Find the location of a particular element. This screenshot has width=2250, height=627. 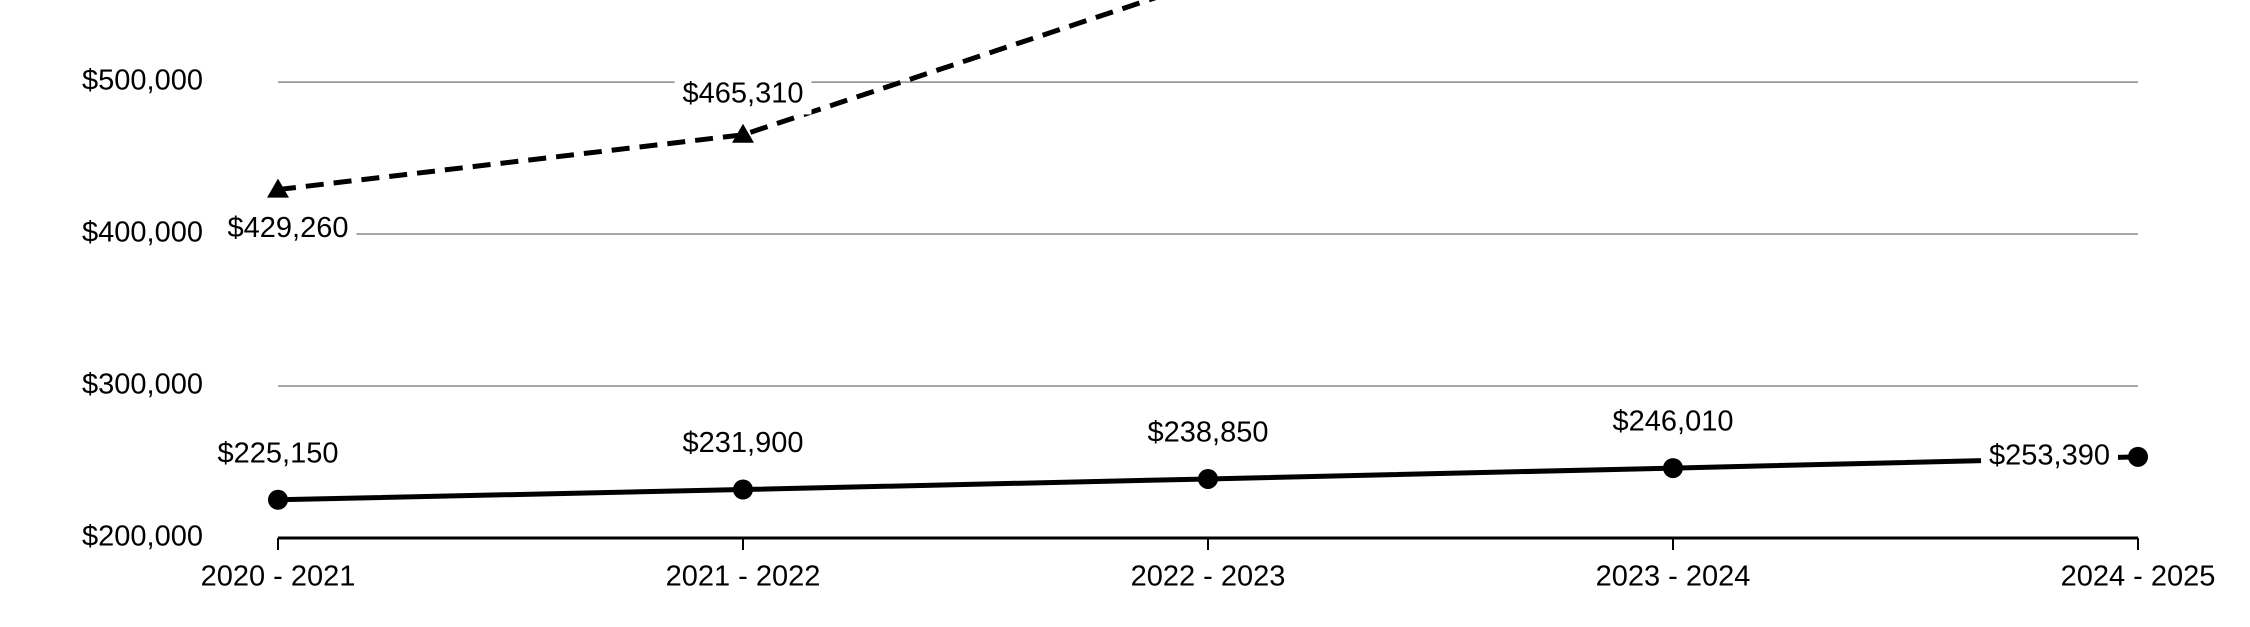

data-label: $246,010 is located at coordinates (1673, 422).